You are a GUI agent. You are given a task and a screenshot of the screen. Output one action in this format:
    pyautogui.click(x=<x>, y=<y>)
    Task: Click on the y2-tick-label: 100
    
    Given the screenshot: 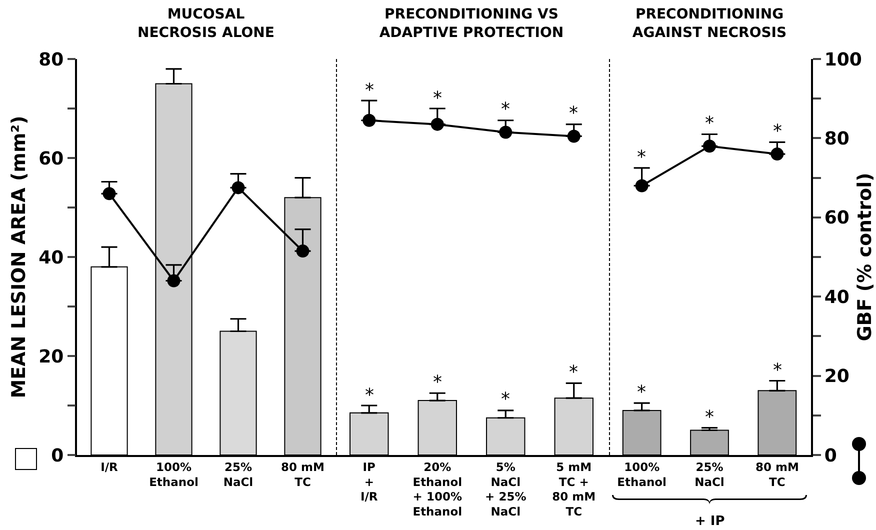 What is the action you would take?
    pyautogui.click(x=843, y=59)
    